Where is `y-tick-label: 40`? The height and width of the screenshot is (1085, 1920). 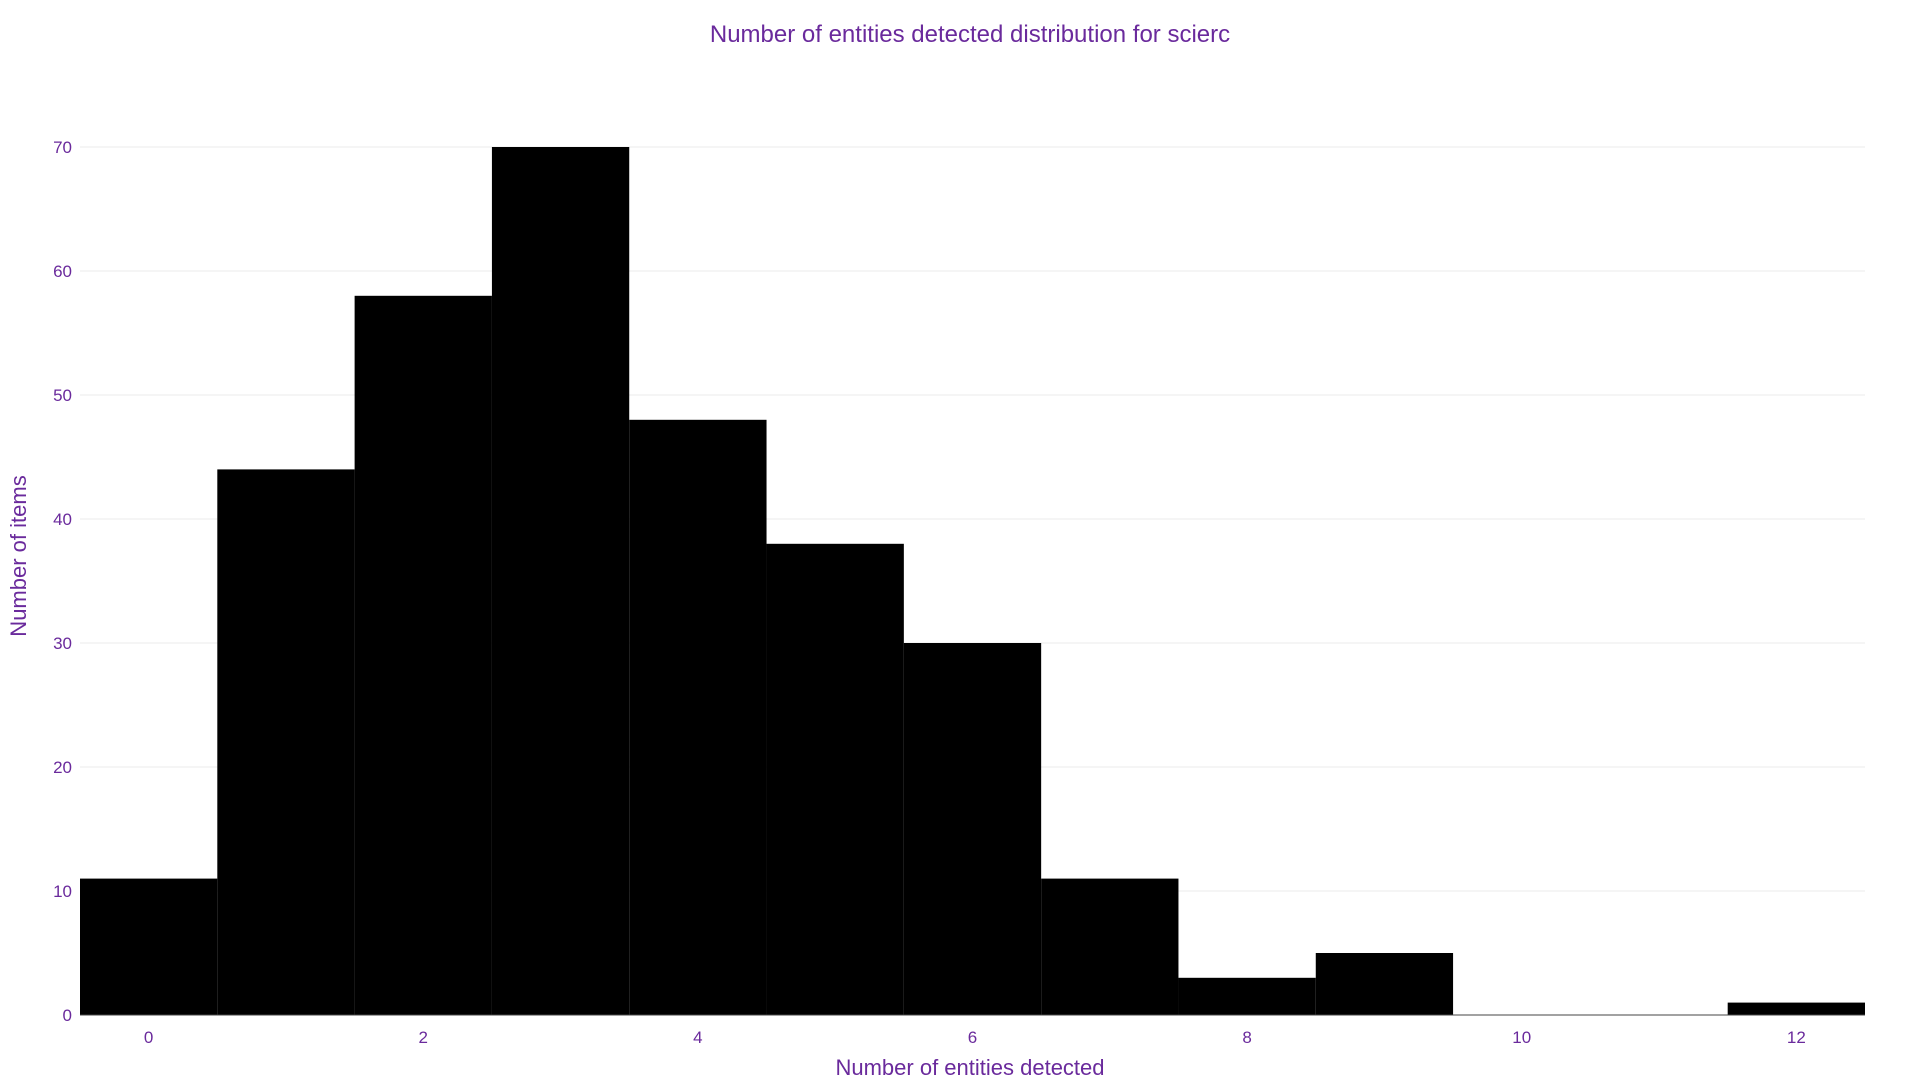
y-tick-label: 40 is located at coordinates (62, 519).